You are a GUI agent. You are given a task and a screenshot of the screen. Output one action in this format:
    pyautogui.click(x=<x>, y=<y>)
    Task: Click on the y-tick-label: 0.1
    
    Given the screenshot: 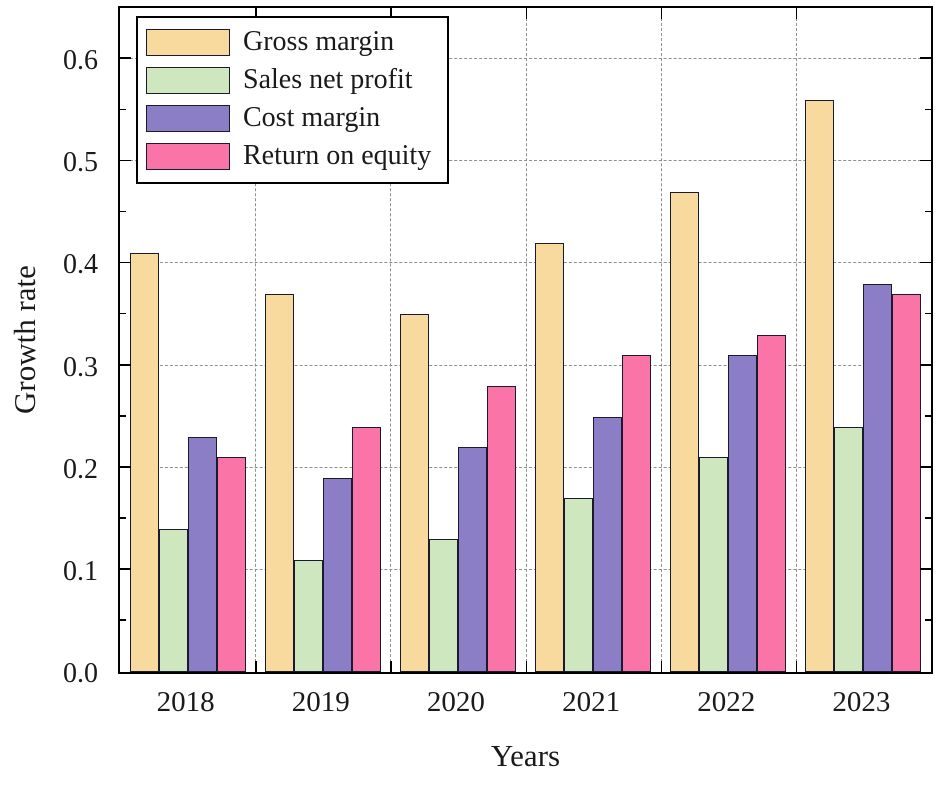 What is the action you would take?
    pyautogui.click(x=80, y=571)
    